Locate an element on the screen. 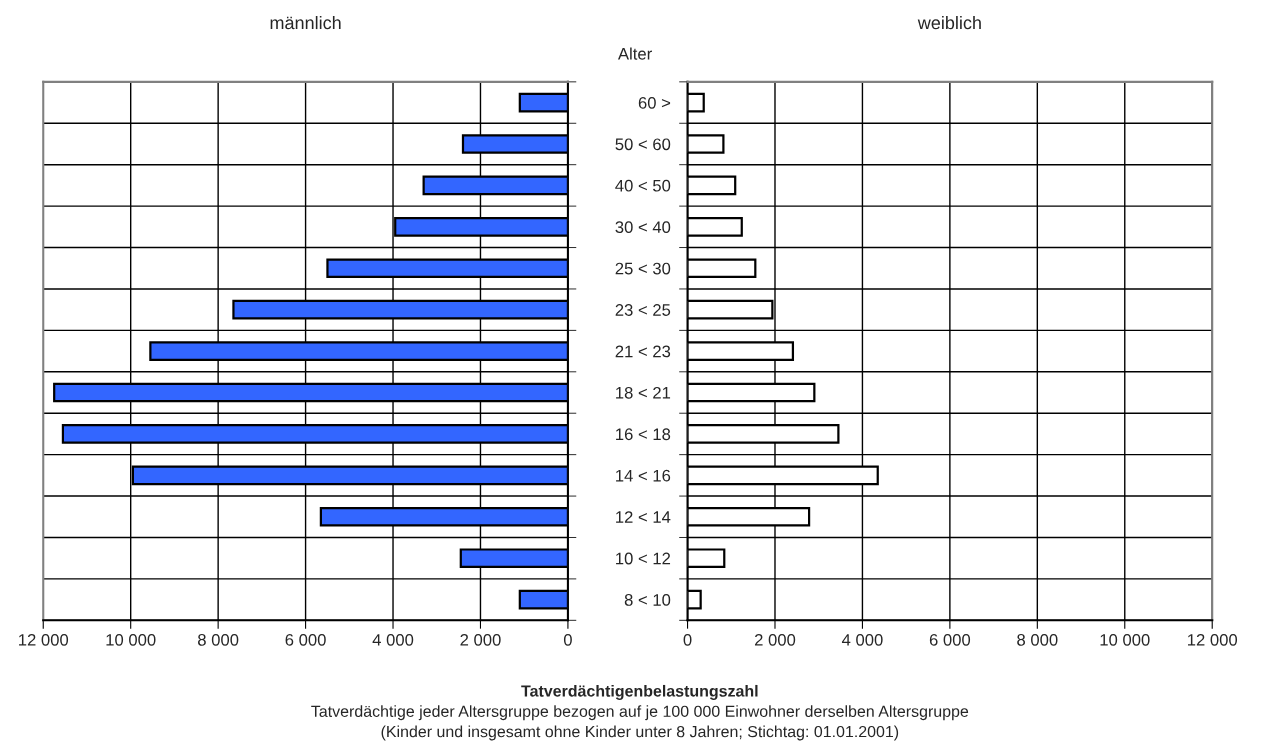 The width and height of the screenshot is (1272, 751). y-tick-label: 16 < 18 is located at coordinates (643, 434).